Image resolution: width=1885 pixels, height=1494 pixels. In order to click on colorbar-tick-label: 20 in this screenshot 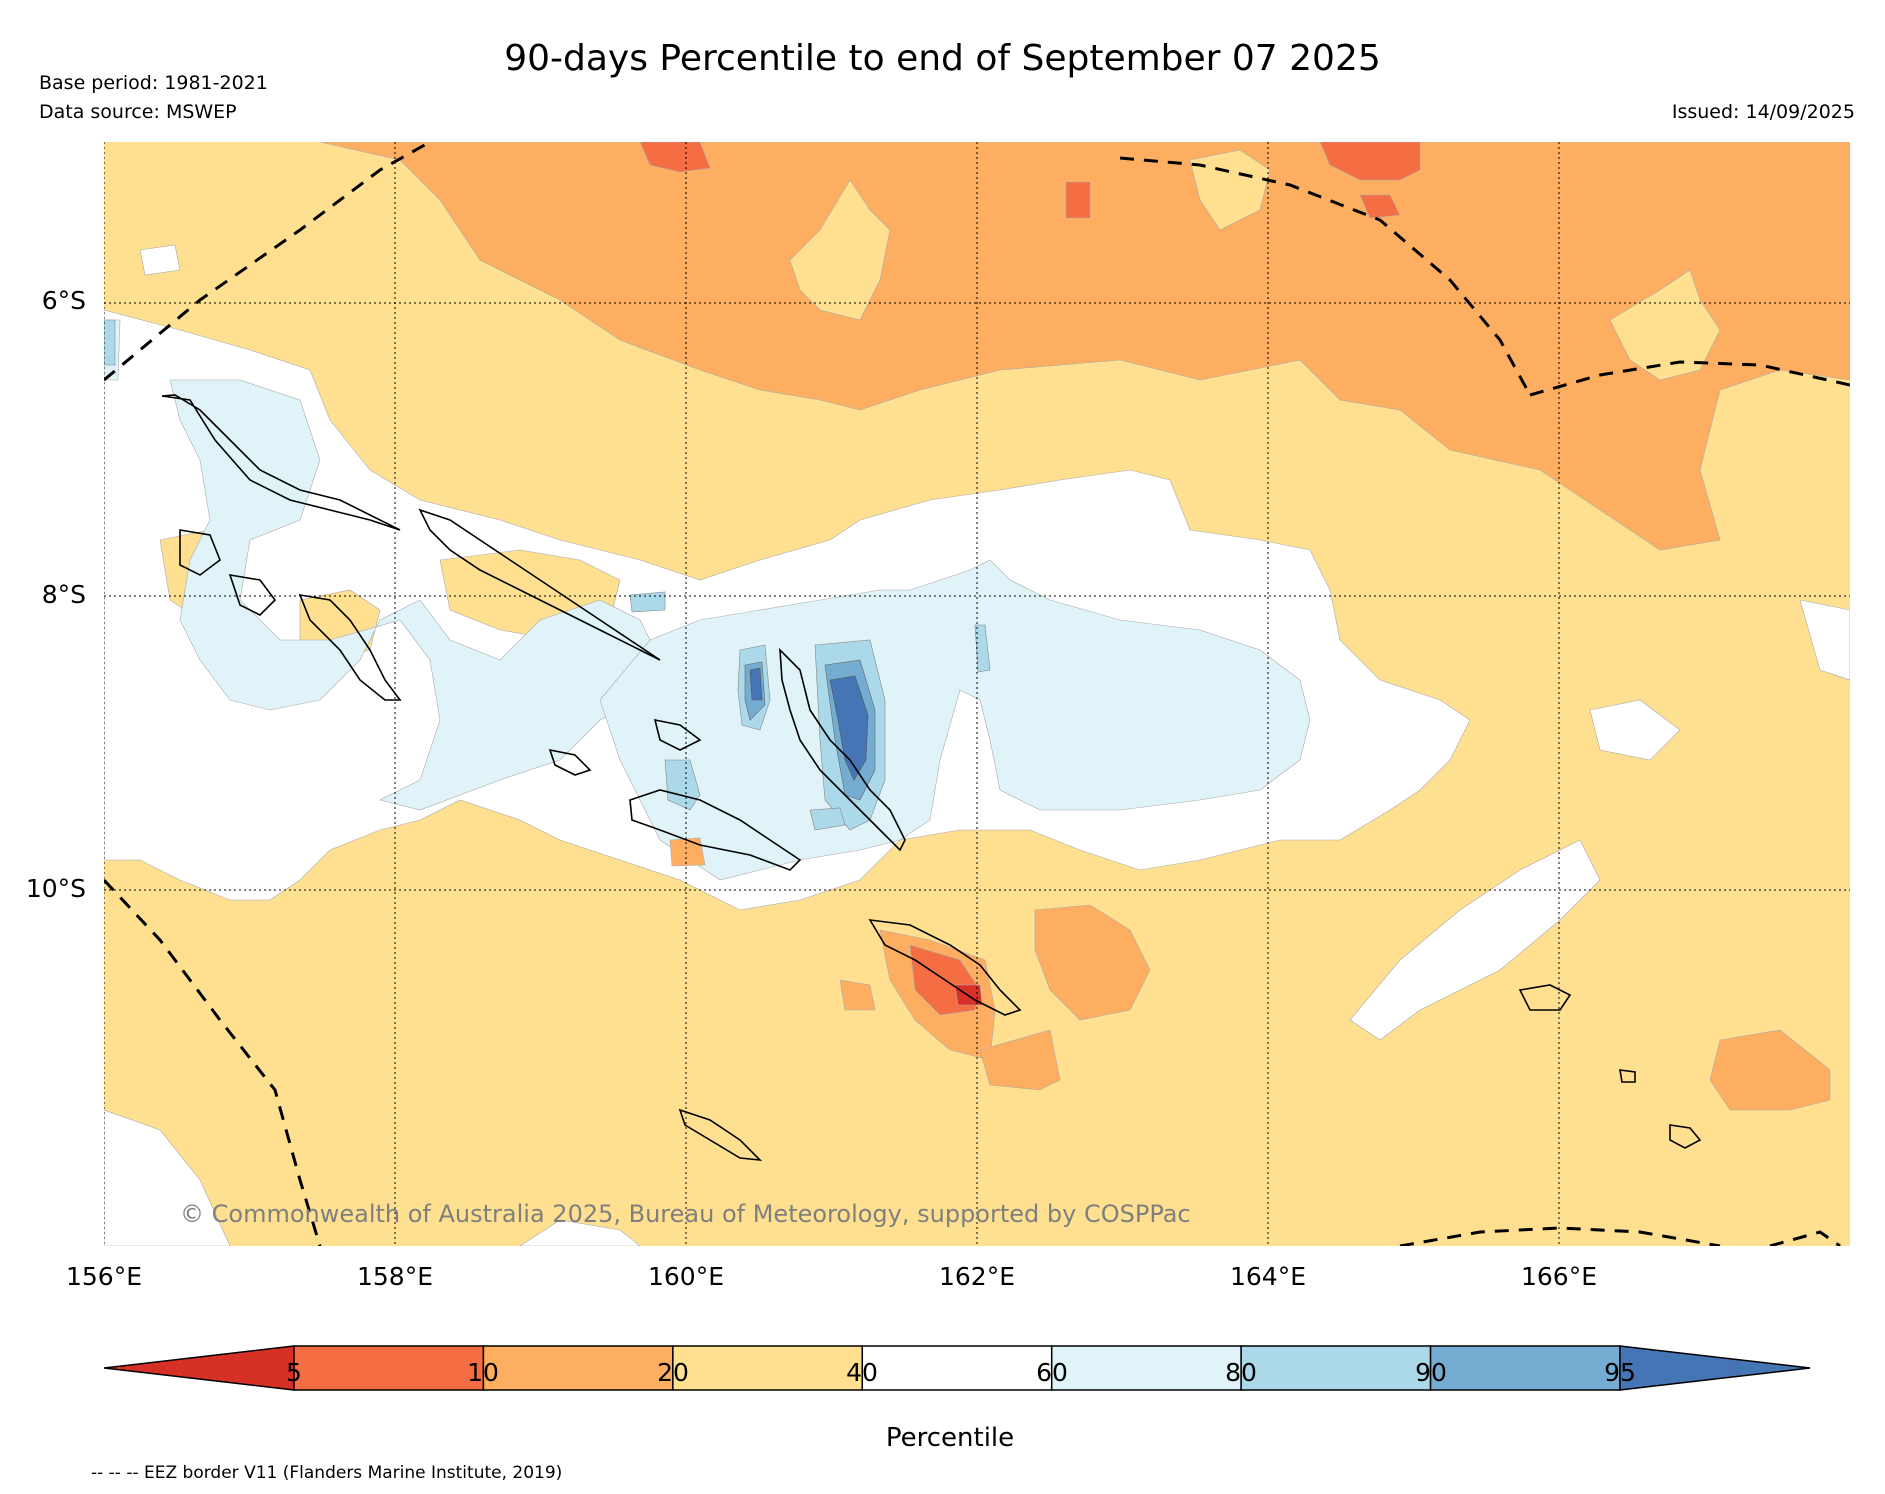, I will do `click(673, 1372)`.